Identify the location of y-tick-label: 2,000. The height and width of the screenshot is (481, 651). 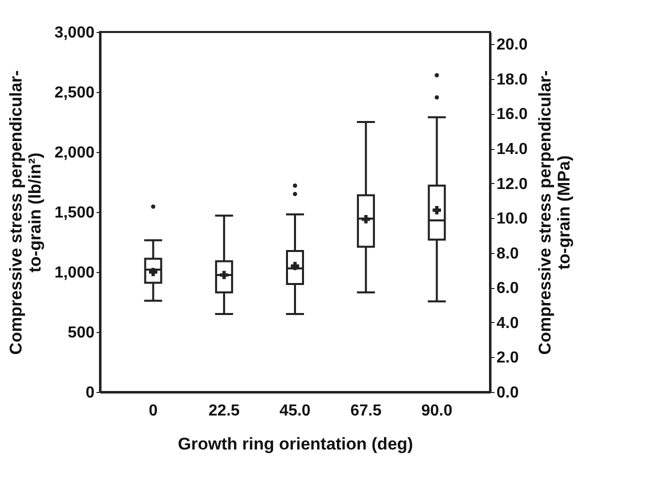
(74, 153).